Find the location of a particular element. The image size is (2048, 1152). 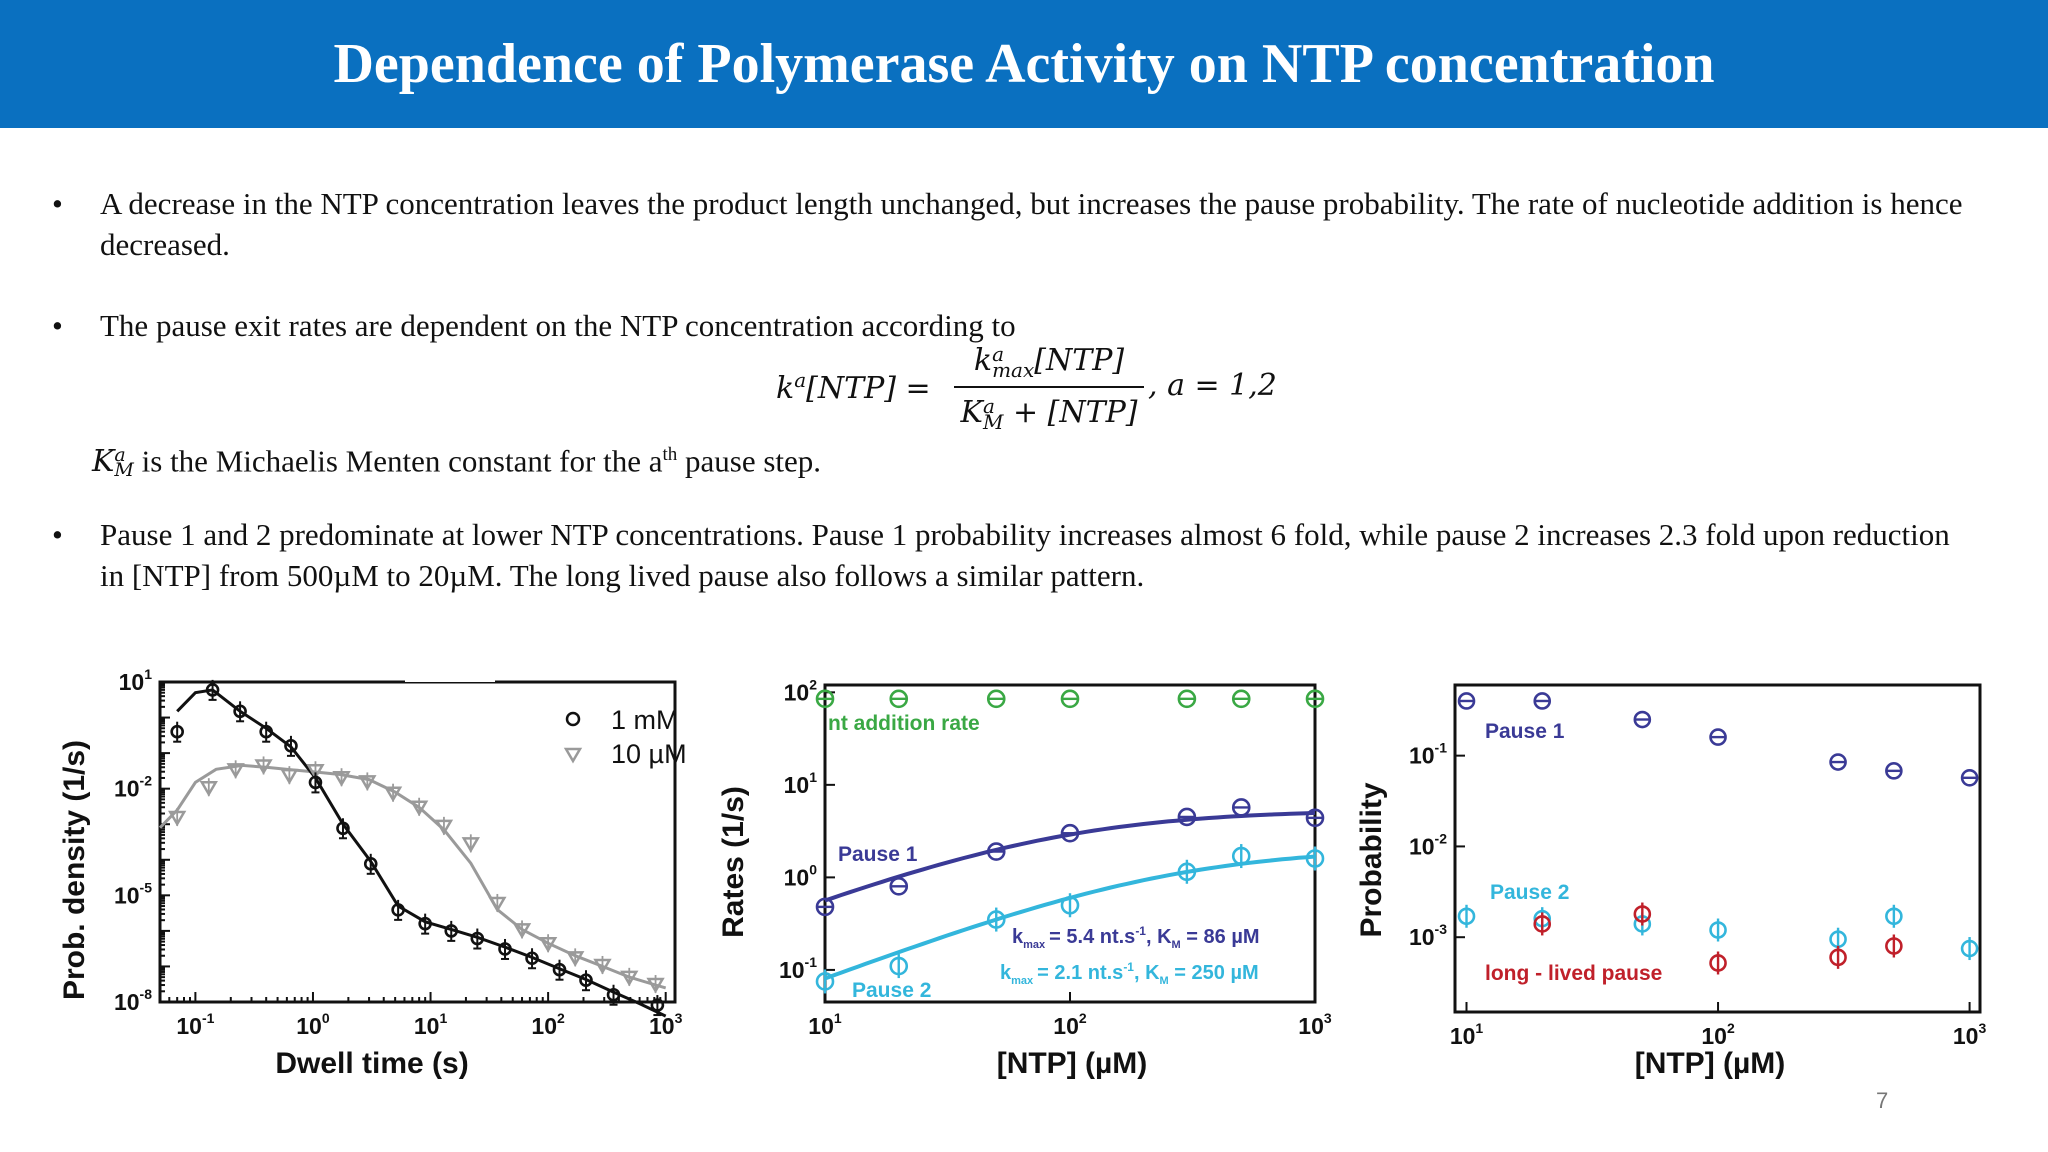

y-axis-label: Probability is located at coordinates (1371, 859).